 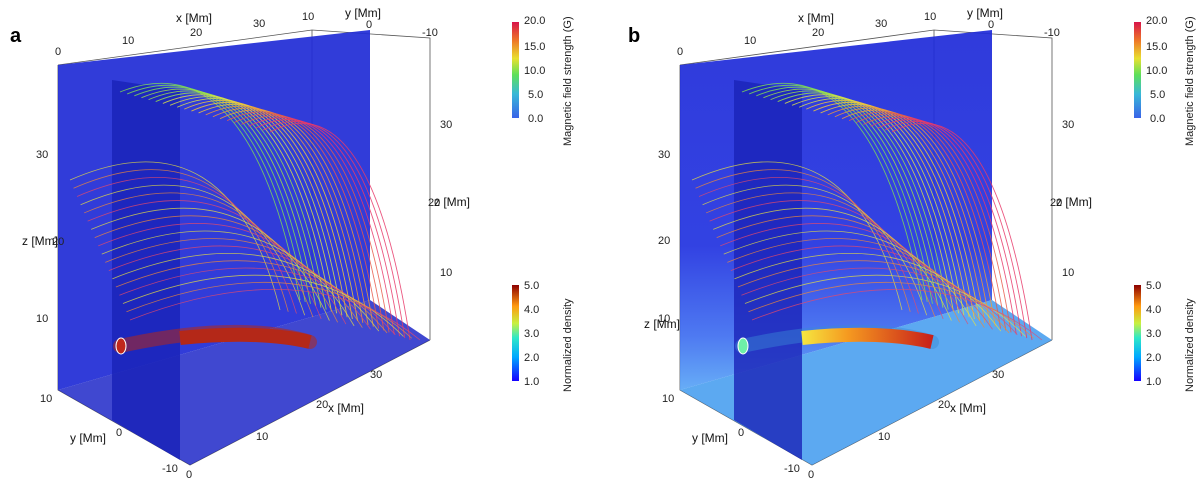 What do you see at coordinates (535, 119) in the screenshot?
I see `colorbar-tick: 0.0` at bounding box center [535, 119].